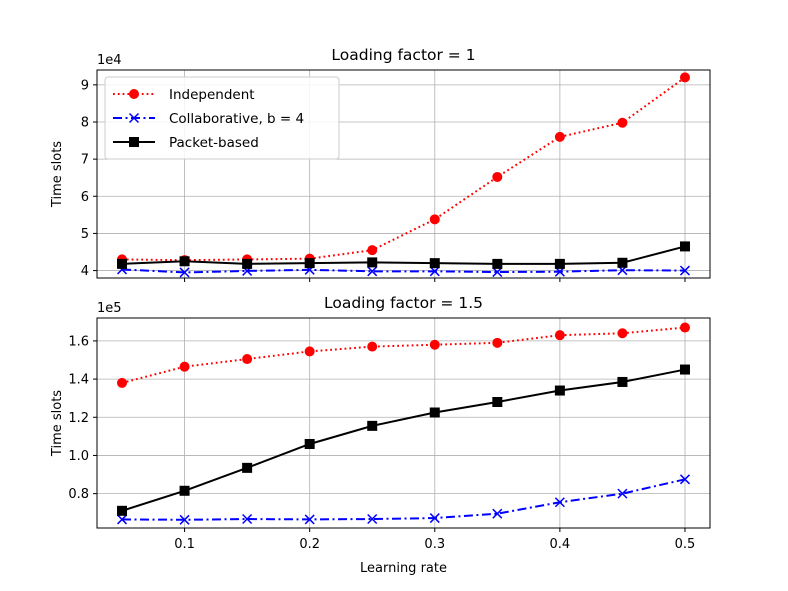 The height and width of the screenshot is (591, 788). Describe the element at coordinates (685, 544) in the screenshot. I see `x-tick-label: 0.5` at that location.